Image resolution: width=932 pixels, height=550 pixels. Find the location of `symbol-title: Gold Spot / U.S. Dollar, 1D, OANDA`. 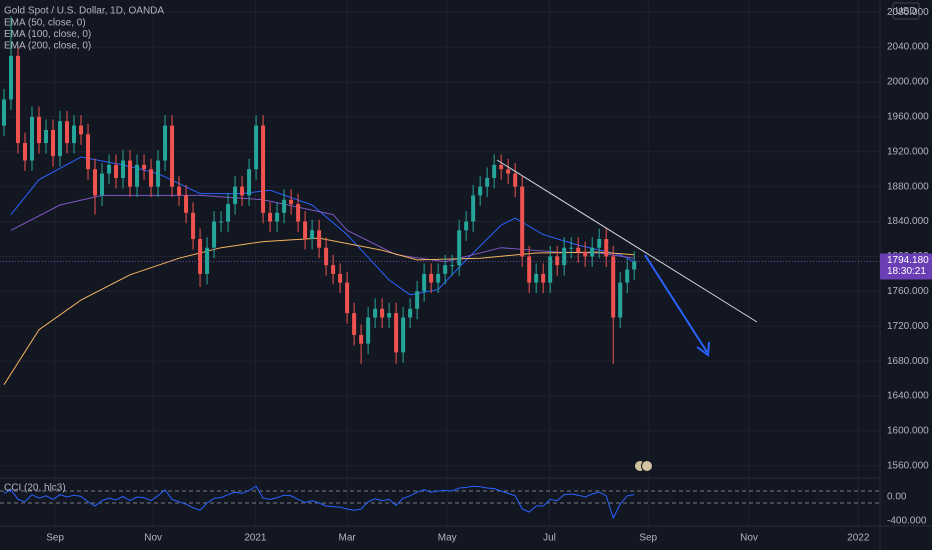

symbol-title: Gold Spot / U.S. Dollar, 1D, OANDA is located at coordinates (84, 11).